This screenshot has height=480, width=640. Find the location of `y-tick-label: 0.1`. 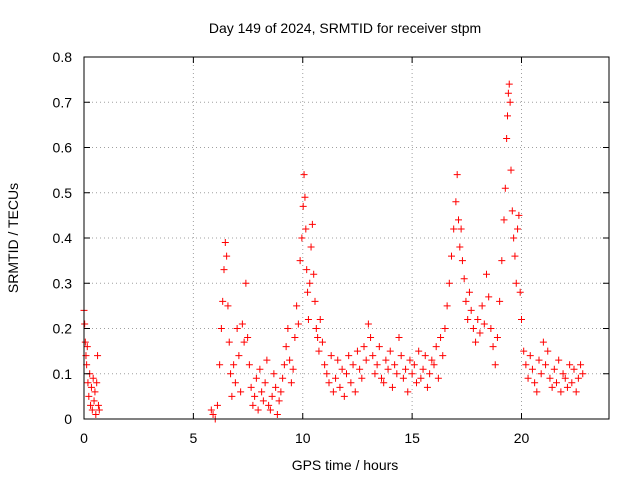

y-tick-label: 0.1 is located at coordinates (63, 374).